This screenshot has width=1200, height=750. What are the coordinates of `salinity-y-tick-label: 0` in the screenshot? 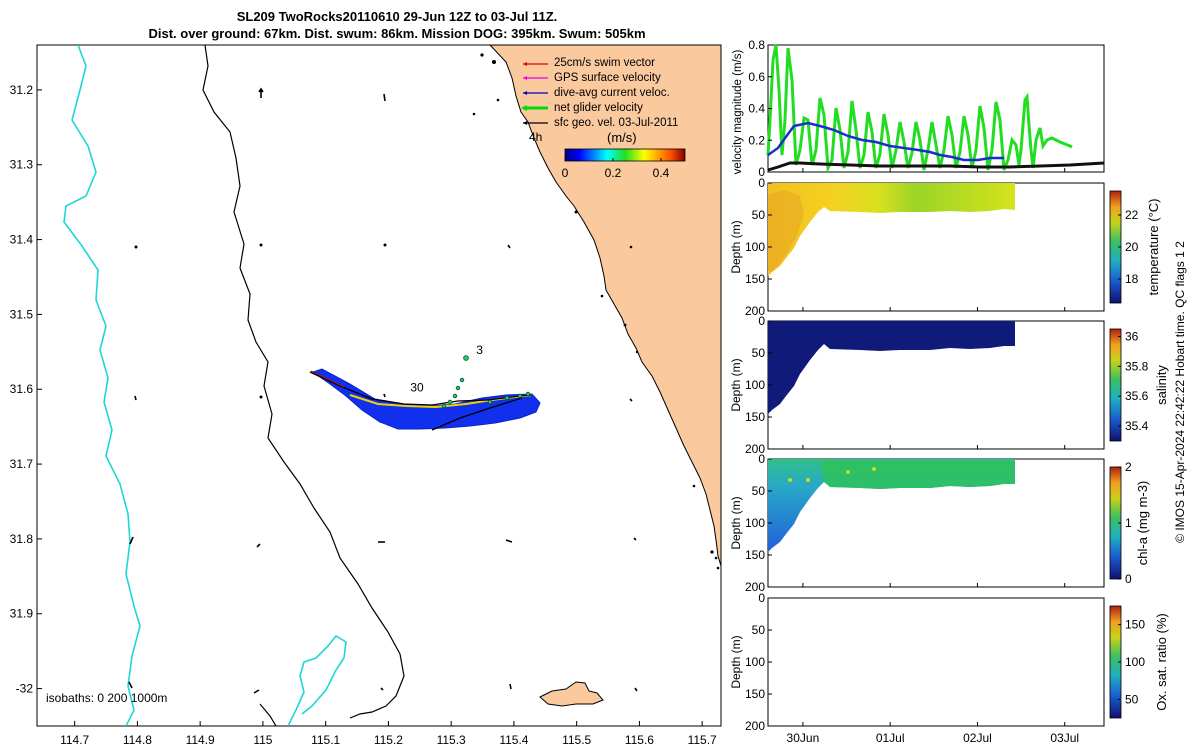 It's located at (761, 321).